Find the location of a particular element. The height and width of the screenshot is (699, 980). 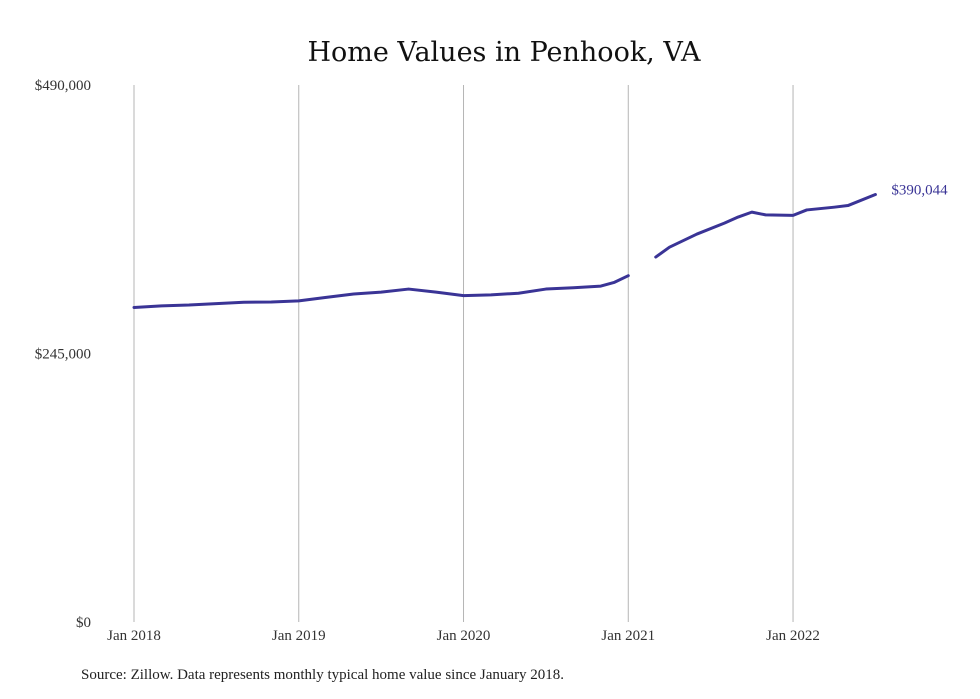

y-tick-label: $245,000 is located at coordinates (63, 355).